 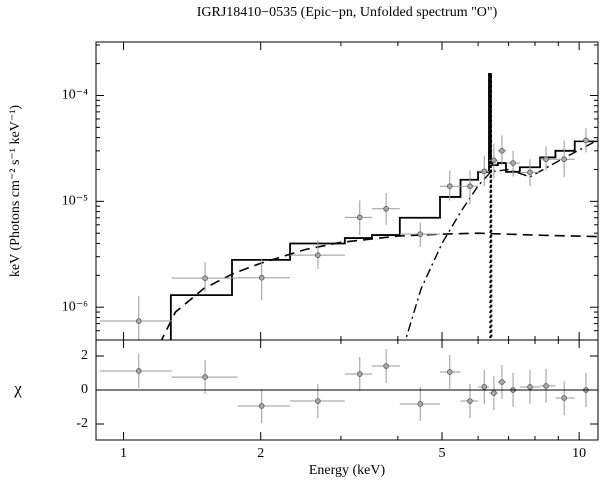 What do you see at coordinates (347, 470) in the screenshot?
I see `x-axis-label: Energy (keV)` at bounding box center [347, 470].